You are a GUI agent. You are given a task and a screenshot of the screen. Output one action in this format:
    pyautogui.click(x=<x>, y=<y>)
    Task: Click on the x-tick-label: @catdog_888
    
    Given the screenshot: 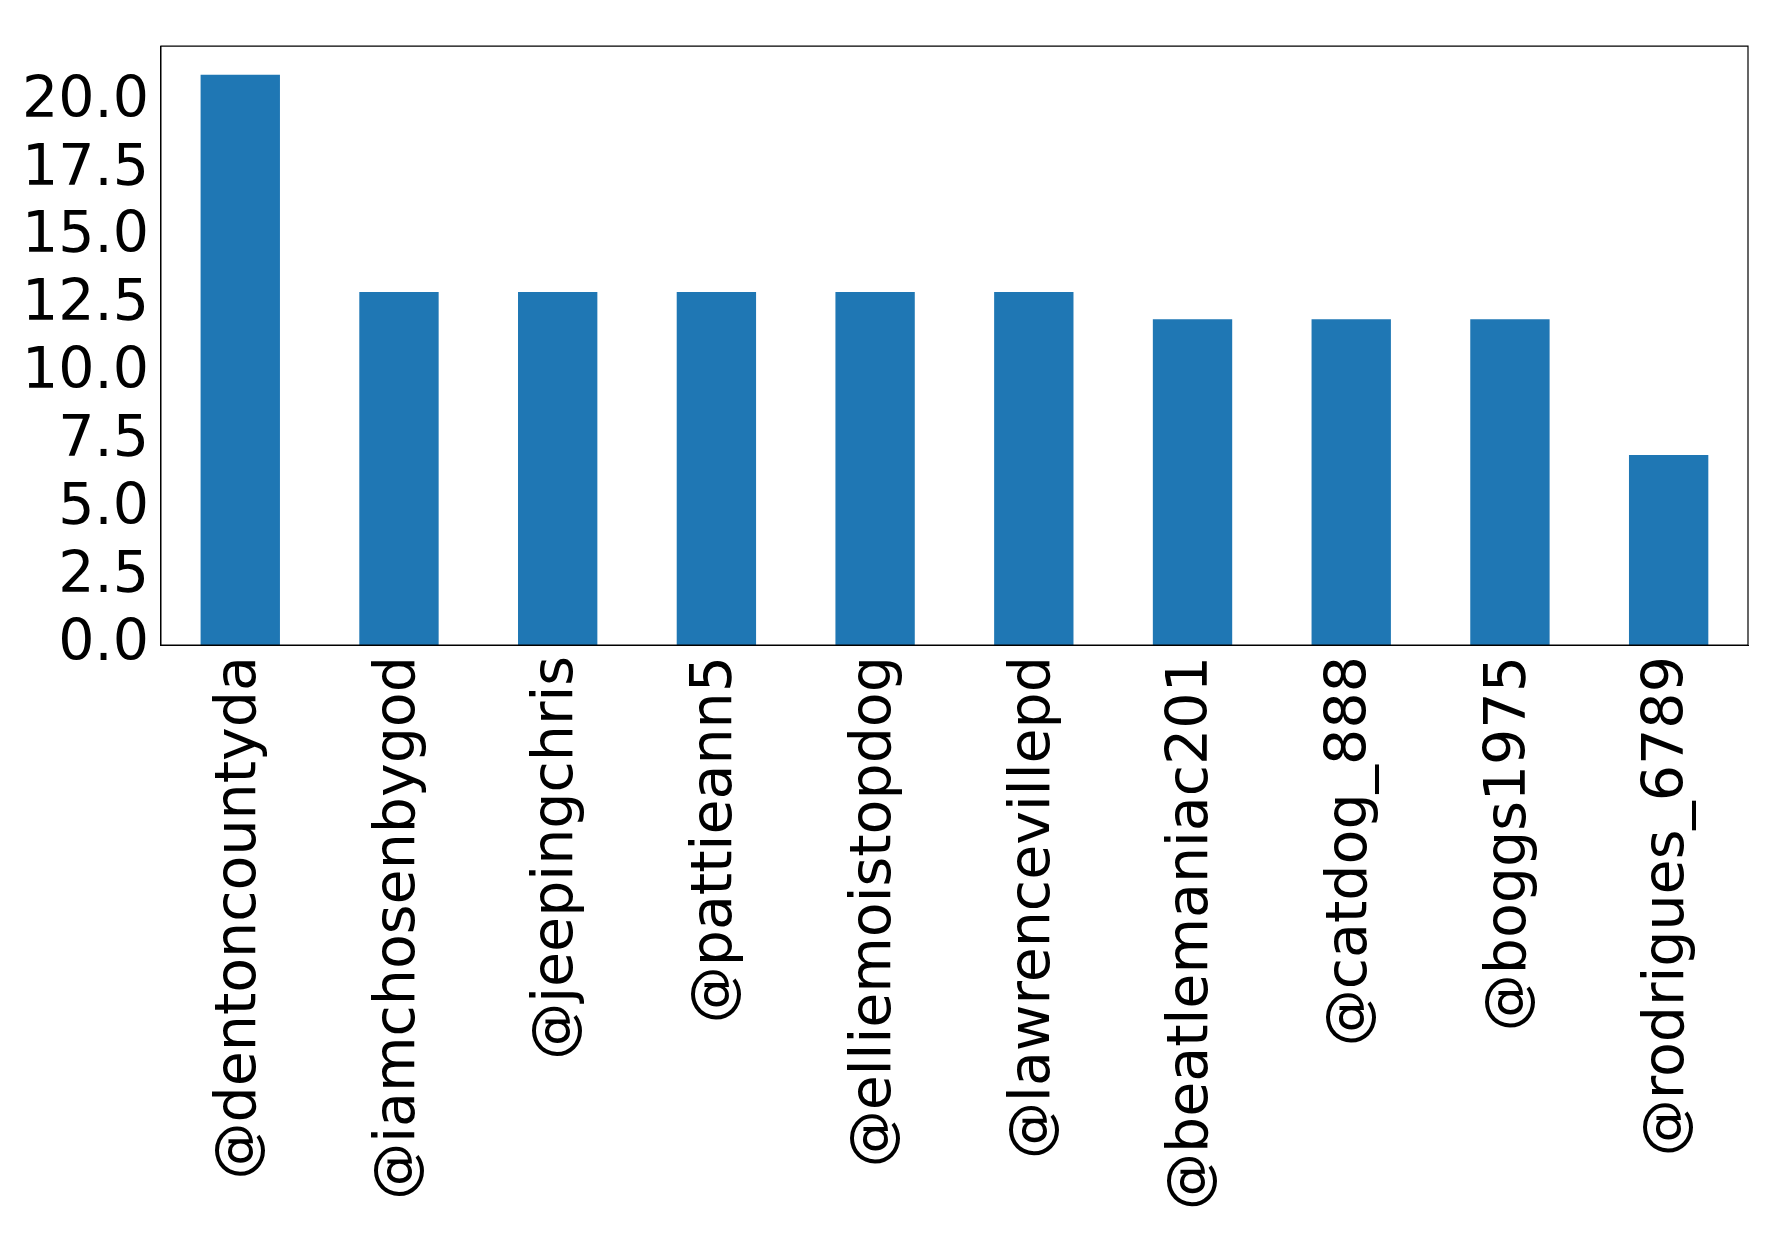 What is the action you would take?
    pyautogui.click(x=1346, y=851)
    